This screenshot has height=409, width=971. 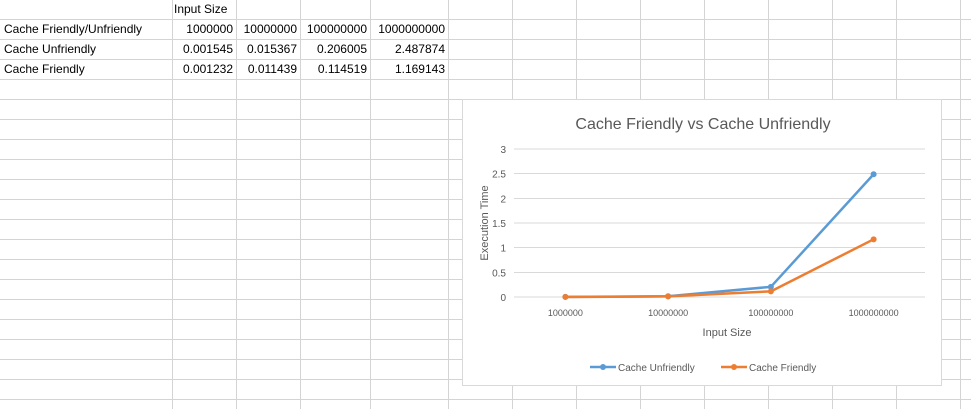 I want to click on unfriendly-time-cell: 0.206005, so click(x=341, y=49).